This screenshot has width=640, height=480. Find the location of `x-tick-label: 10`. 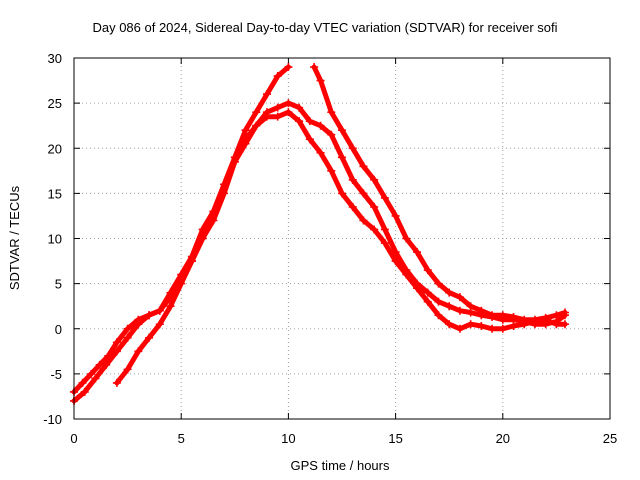

x-tick-label: 10 is located at coordinates (288, 438).